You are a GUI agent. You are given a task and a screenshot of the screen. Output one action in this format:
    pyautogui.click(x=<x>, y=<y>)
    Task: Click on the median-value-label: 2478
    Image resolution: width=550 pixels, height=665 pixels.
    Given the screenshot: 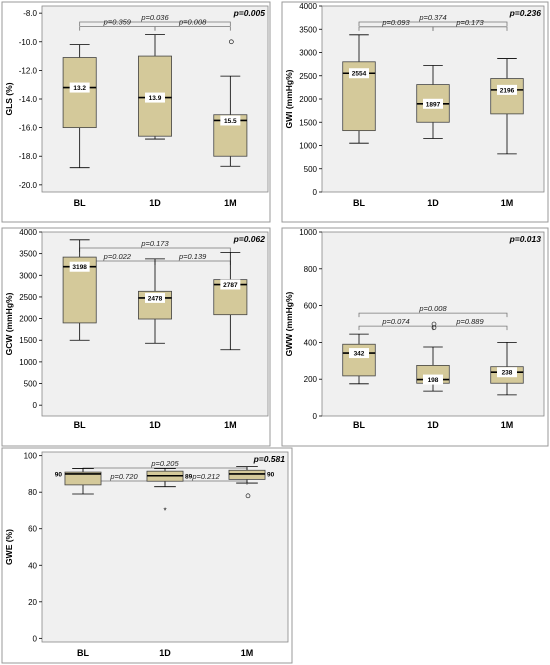 What is the action you would take?
    pyautogui.click(x=155, y=298)
    